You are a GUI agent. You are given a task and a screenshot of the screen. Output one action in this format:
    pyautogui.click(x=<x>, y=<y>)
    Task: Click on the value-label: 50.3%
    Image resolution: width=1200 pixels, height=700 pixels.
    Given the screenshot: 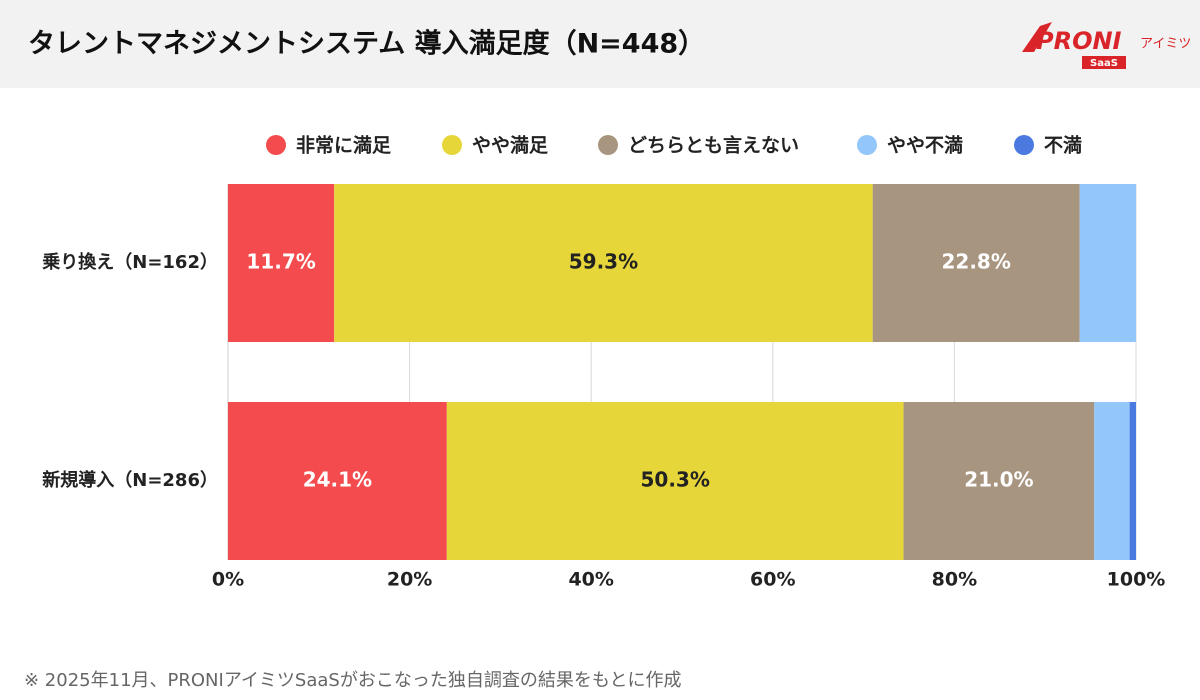 What is the action you would take?
    pyautogui.click(x=674, y=480)
    